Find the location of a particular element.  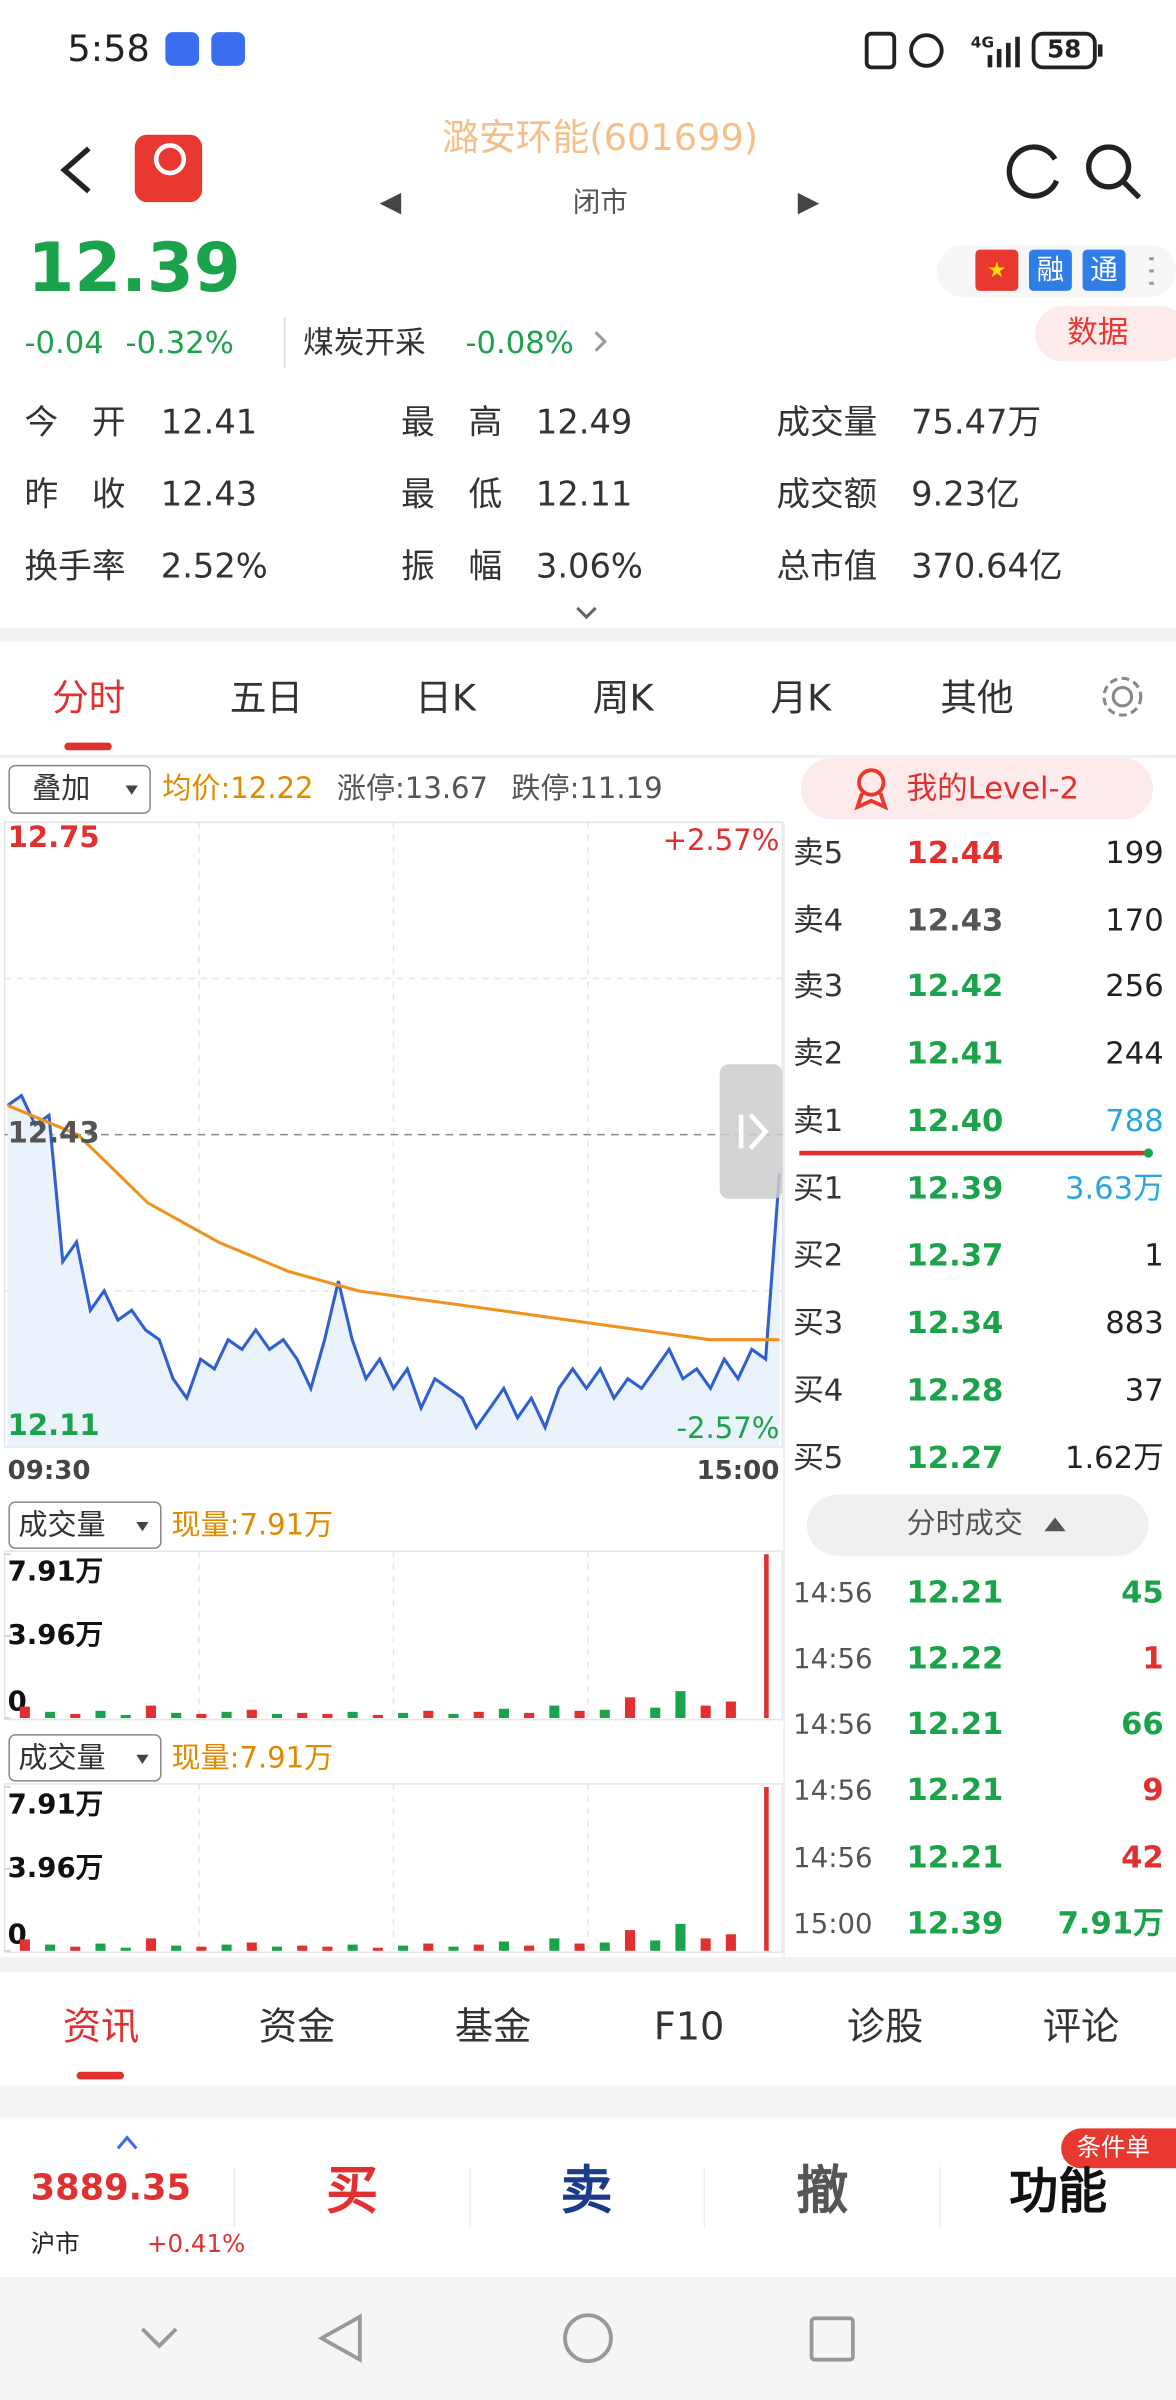

nav-buttons is located at coordinates (498, 2338).